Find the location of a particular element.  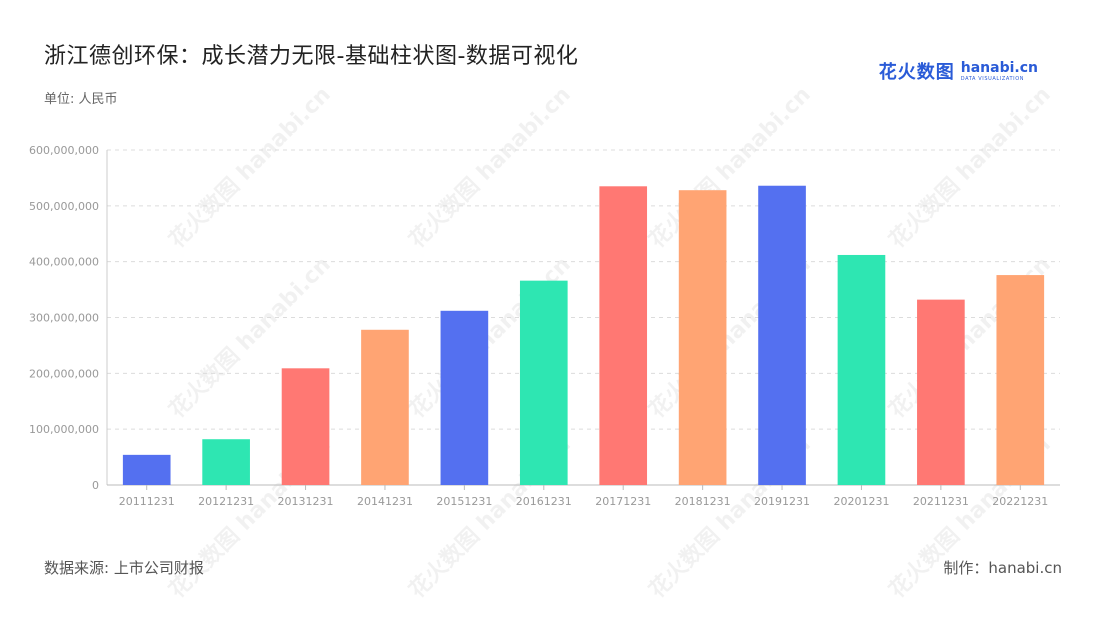

y-tick-label: 500,000,000 is located at coordinates (64, 206).